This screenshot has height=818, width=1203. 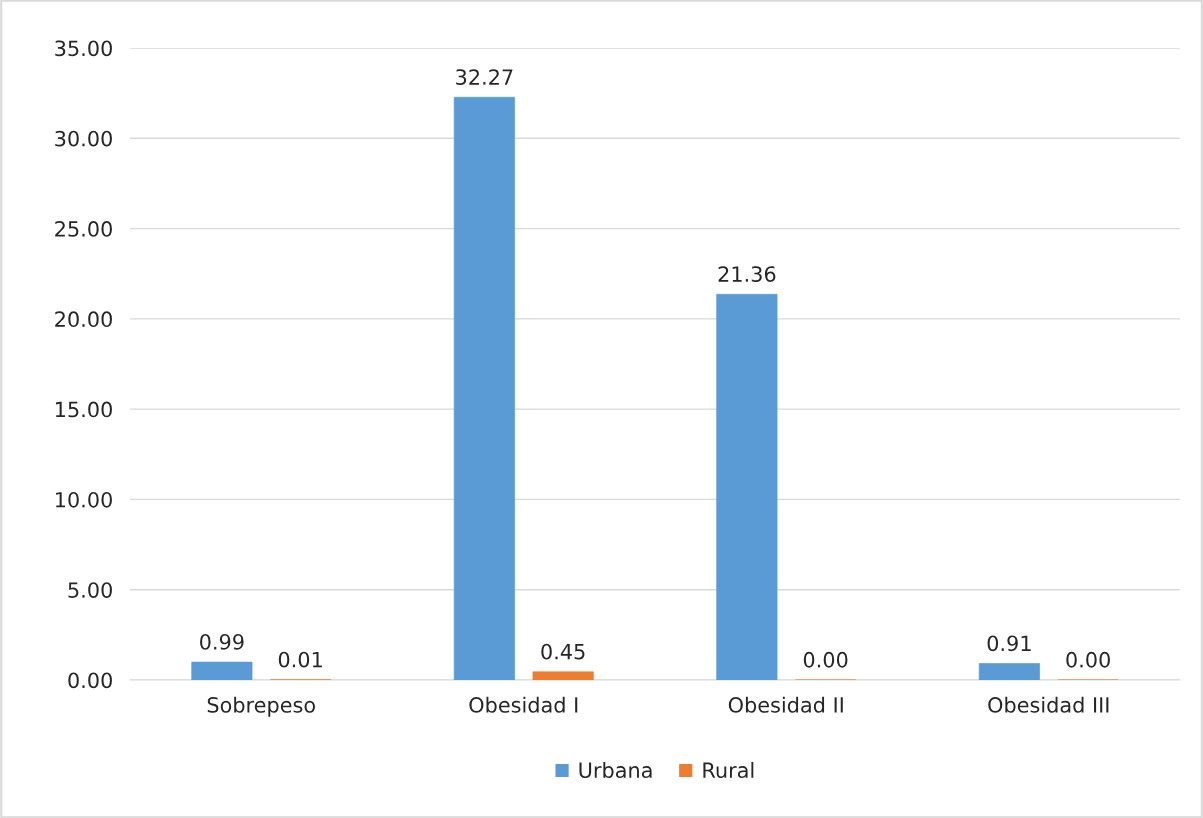 I want to click on y-tick-label: 20.00, so click(x=83, y=319).